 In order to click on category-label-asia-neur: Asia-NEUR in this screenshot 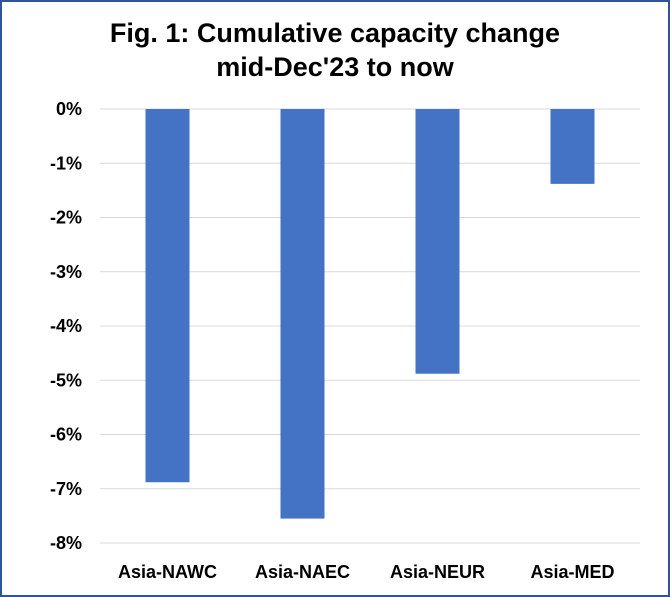, I will do `click(437, 572)`.